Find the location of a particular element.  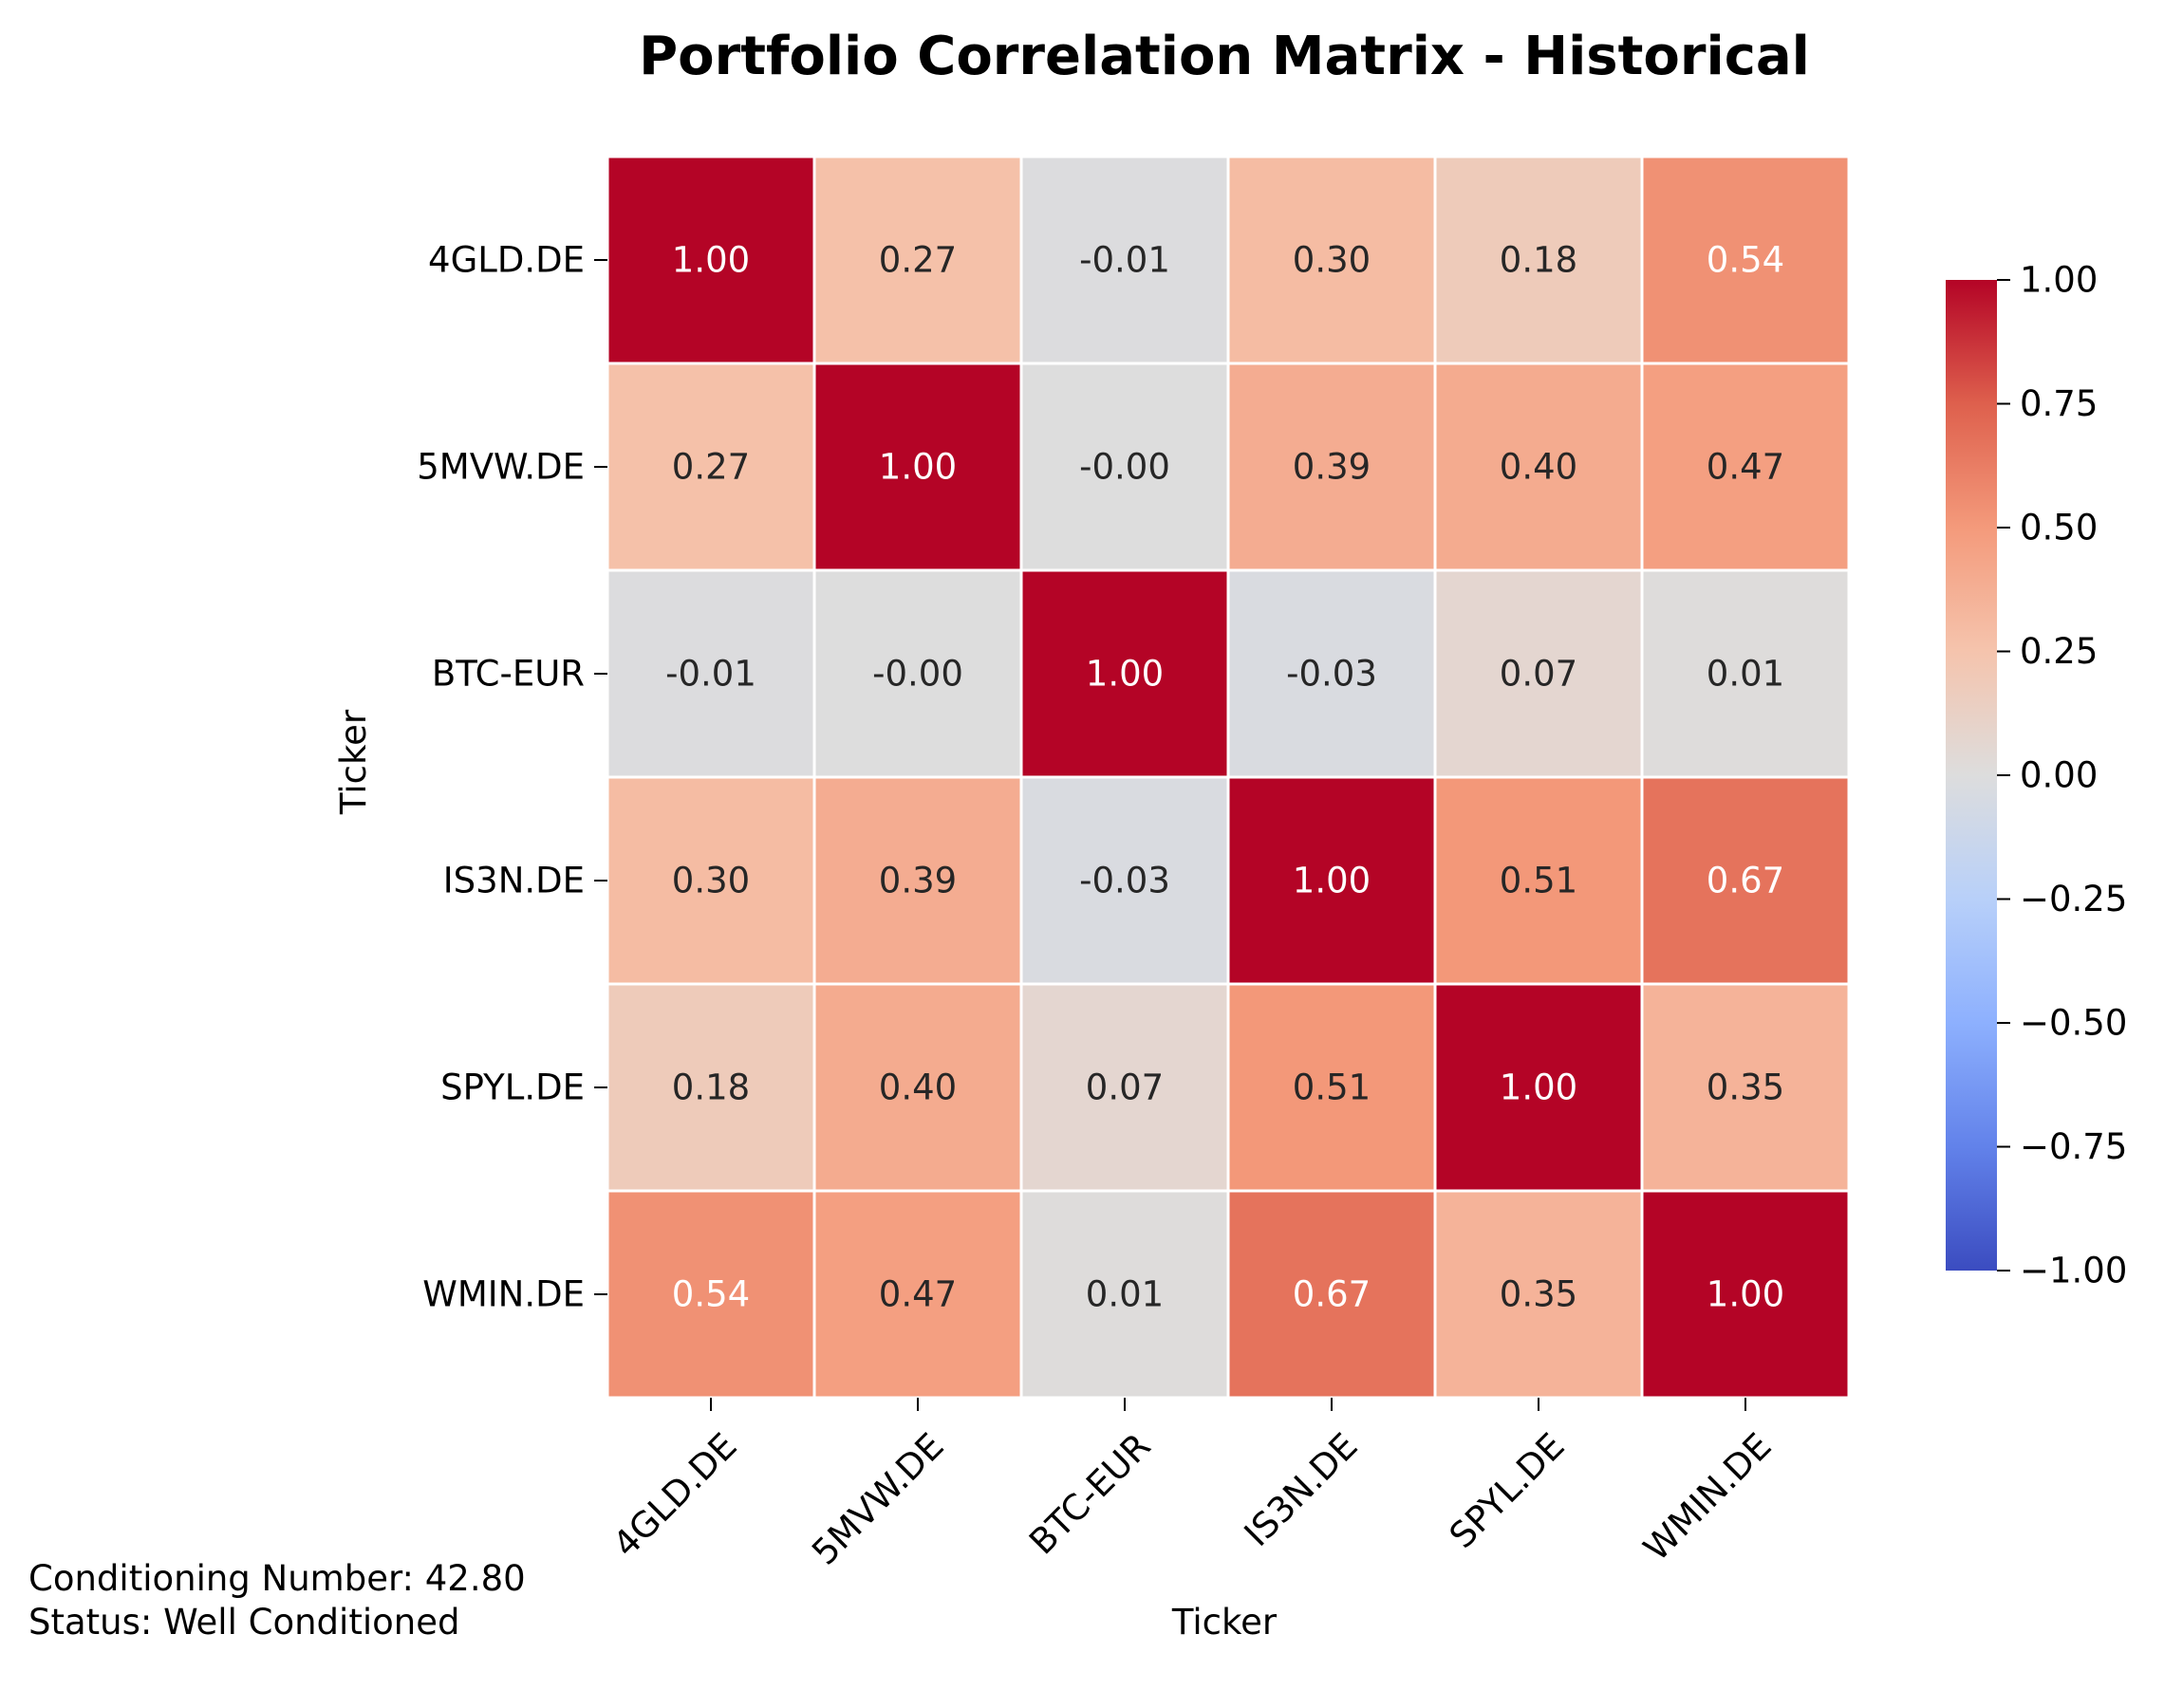

heatmap-cell-label-3-4: 0.51 is located at coordinates (1538, 881).